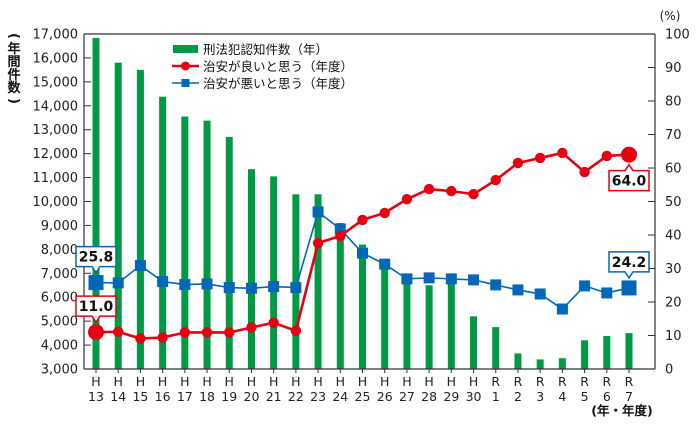  Describe the element at coordinates (59, 370) in the screenshot. I see `left-tick-label: 3,000` at that location.